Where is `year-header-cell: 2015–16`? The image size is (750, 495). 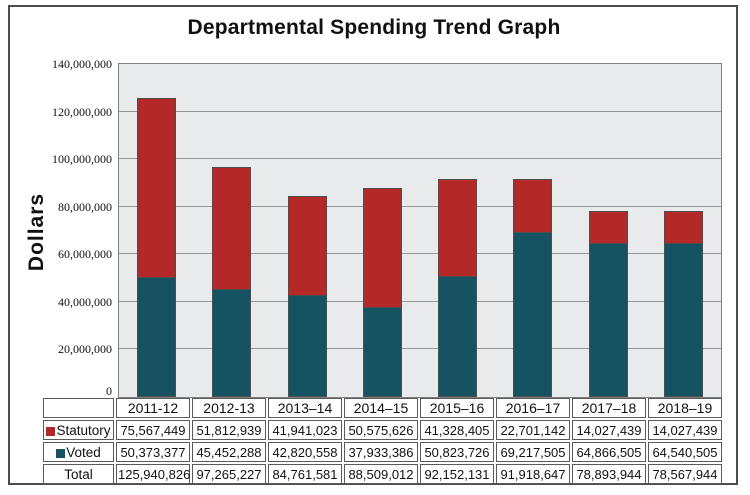 year-header-cell: 2015–16 is located at coordinates (457, 408).